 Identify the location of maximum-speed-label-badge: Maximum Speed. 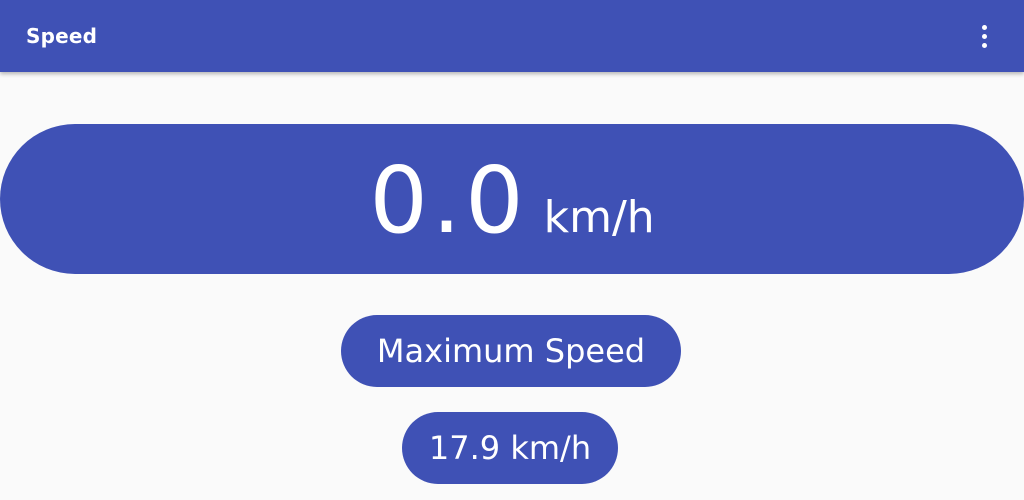
(511, 351).